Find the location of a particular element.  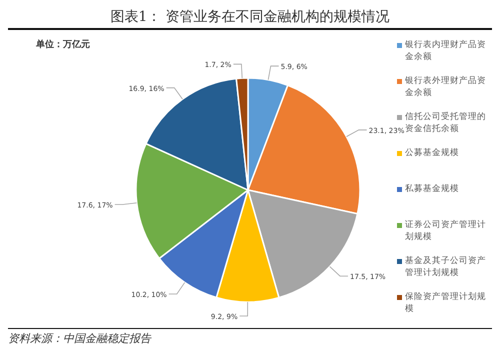

chart-title: 图表1： 资管业务在不同金融机构的规模情况 is located at coordinates (250, 17).